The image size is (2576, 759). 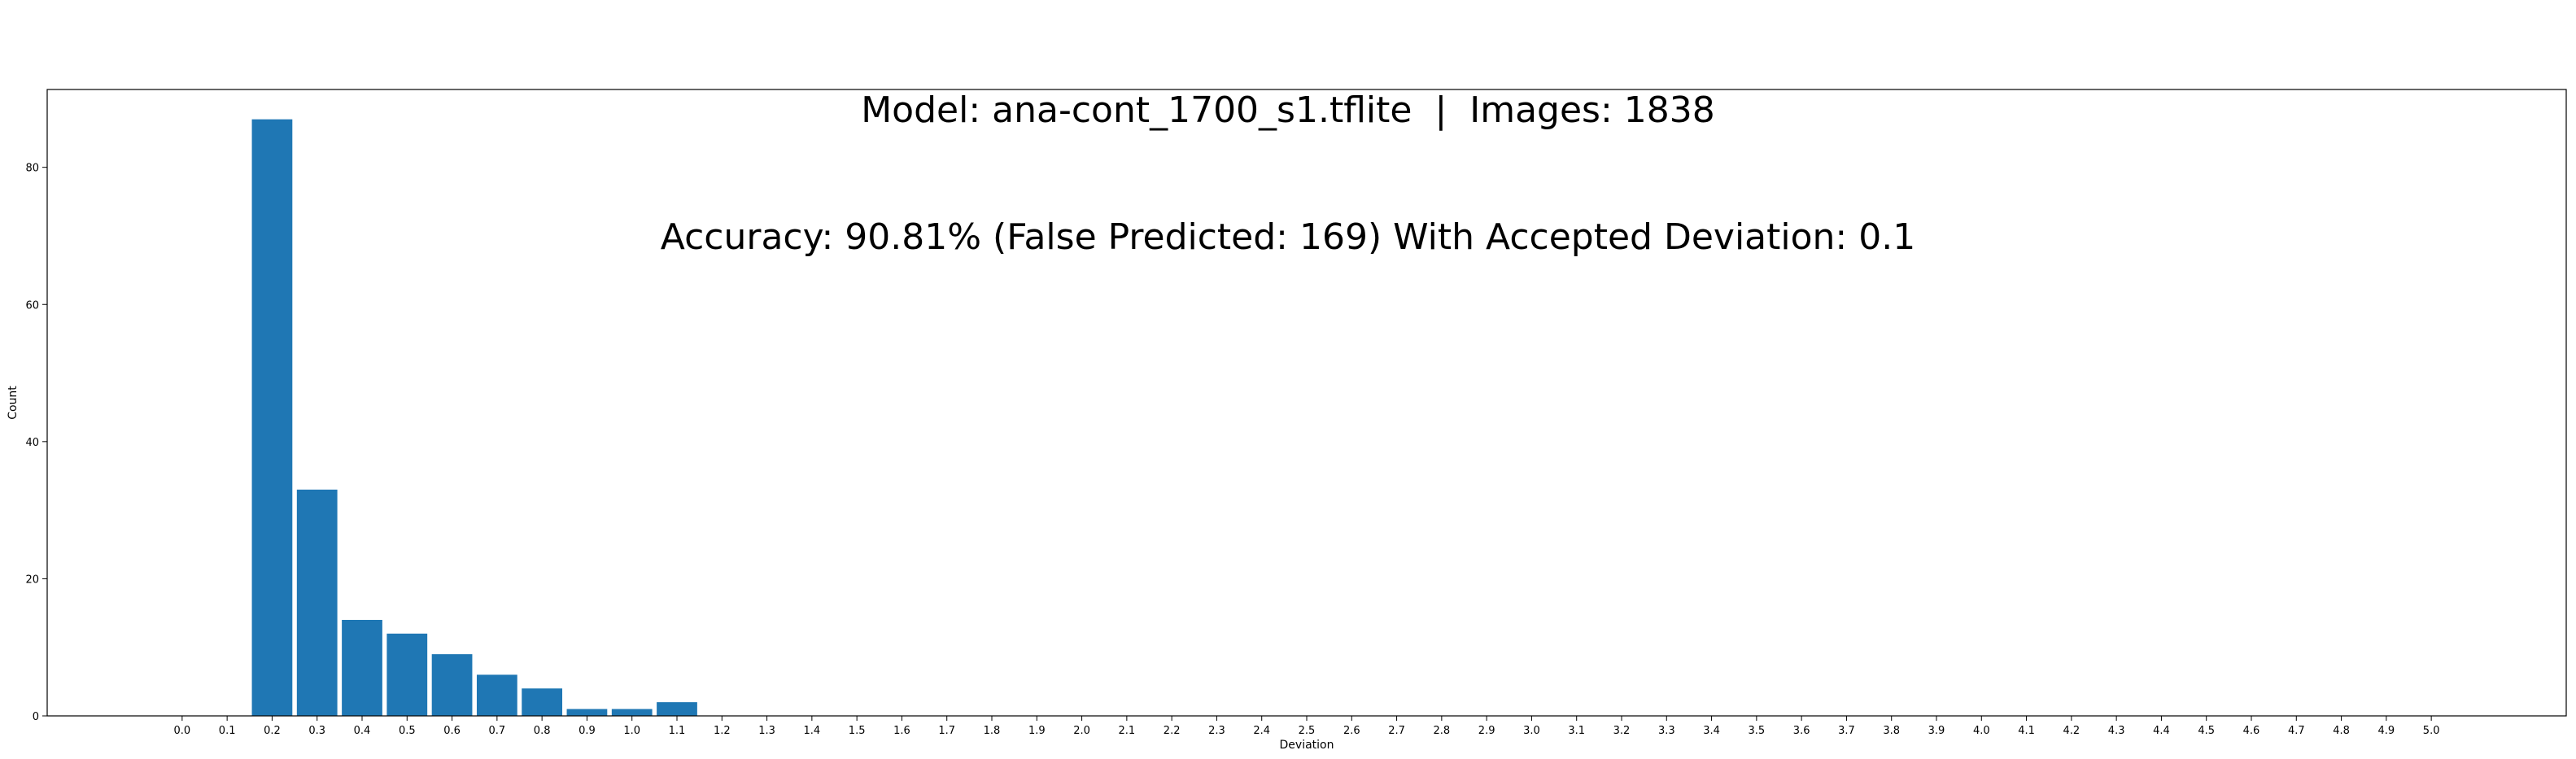 I want to click on x-tick-label: 2.0, so click(x=1081, y=731).